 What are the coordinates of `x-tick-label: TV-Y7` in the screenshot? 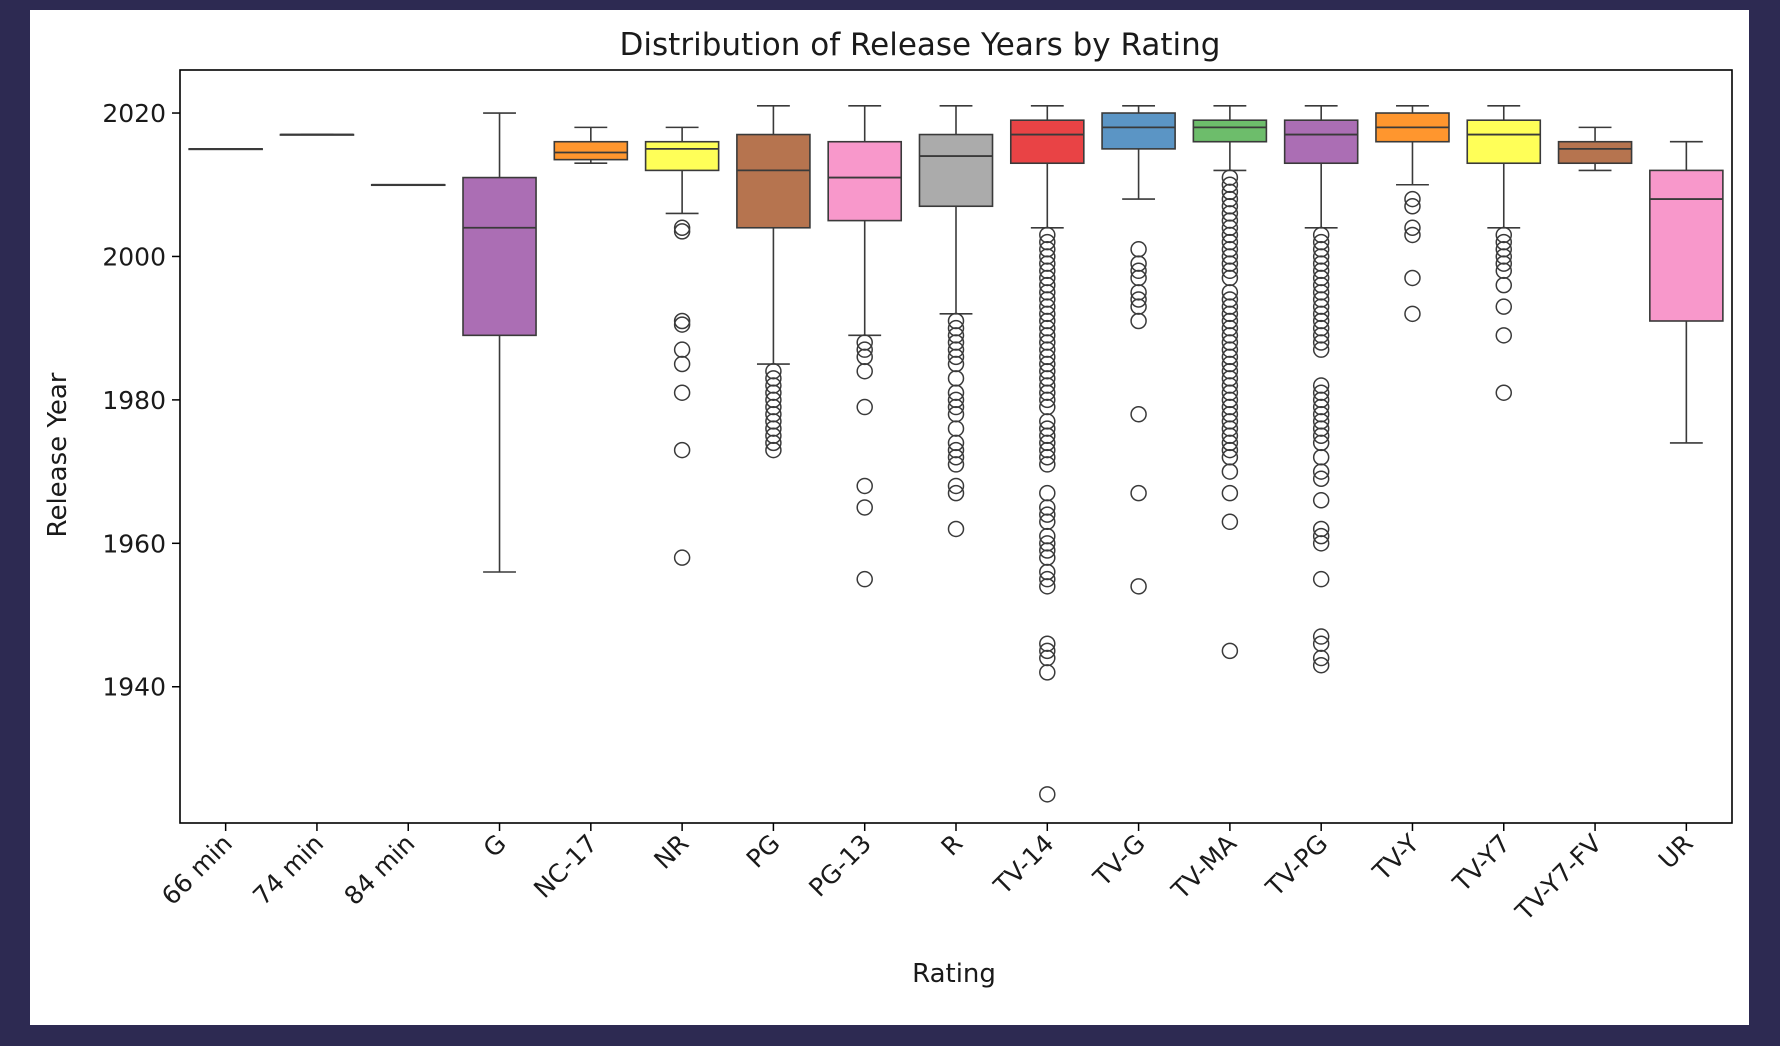 It's located at (1481, 863).